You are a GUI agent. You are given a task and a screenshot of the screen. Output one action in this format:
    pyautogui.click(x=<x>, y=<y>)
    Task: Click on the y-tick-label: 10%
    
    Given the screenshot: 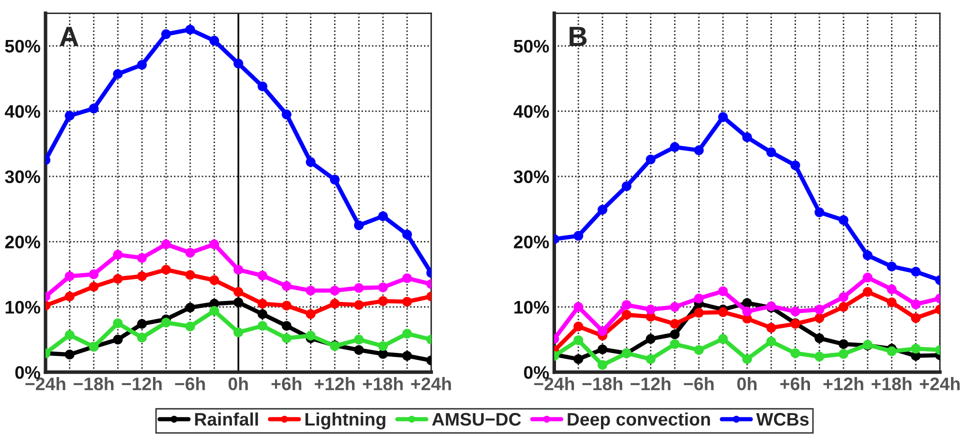 What is the action you would take?
    pyautogui.click(x=531, y=307)
    